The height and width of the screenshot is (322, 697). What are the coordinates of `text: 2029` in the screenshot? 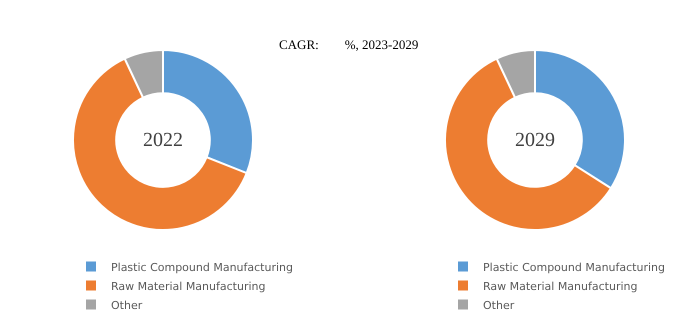 It's located at (535, 140).